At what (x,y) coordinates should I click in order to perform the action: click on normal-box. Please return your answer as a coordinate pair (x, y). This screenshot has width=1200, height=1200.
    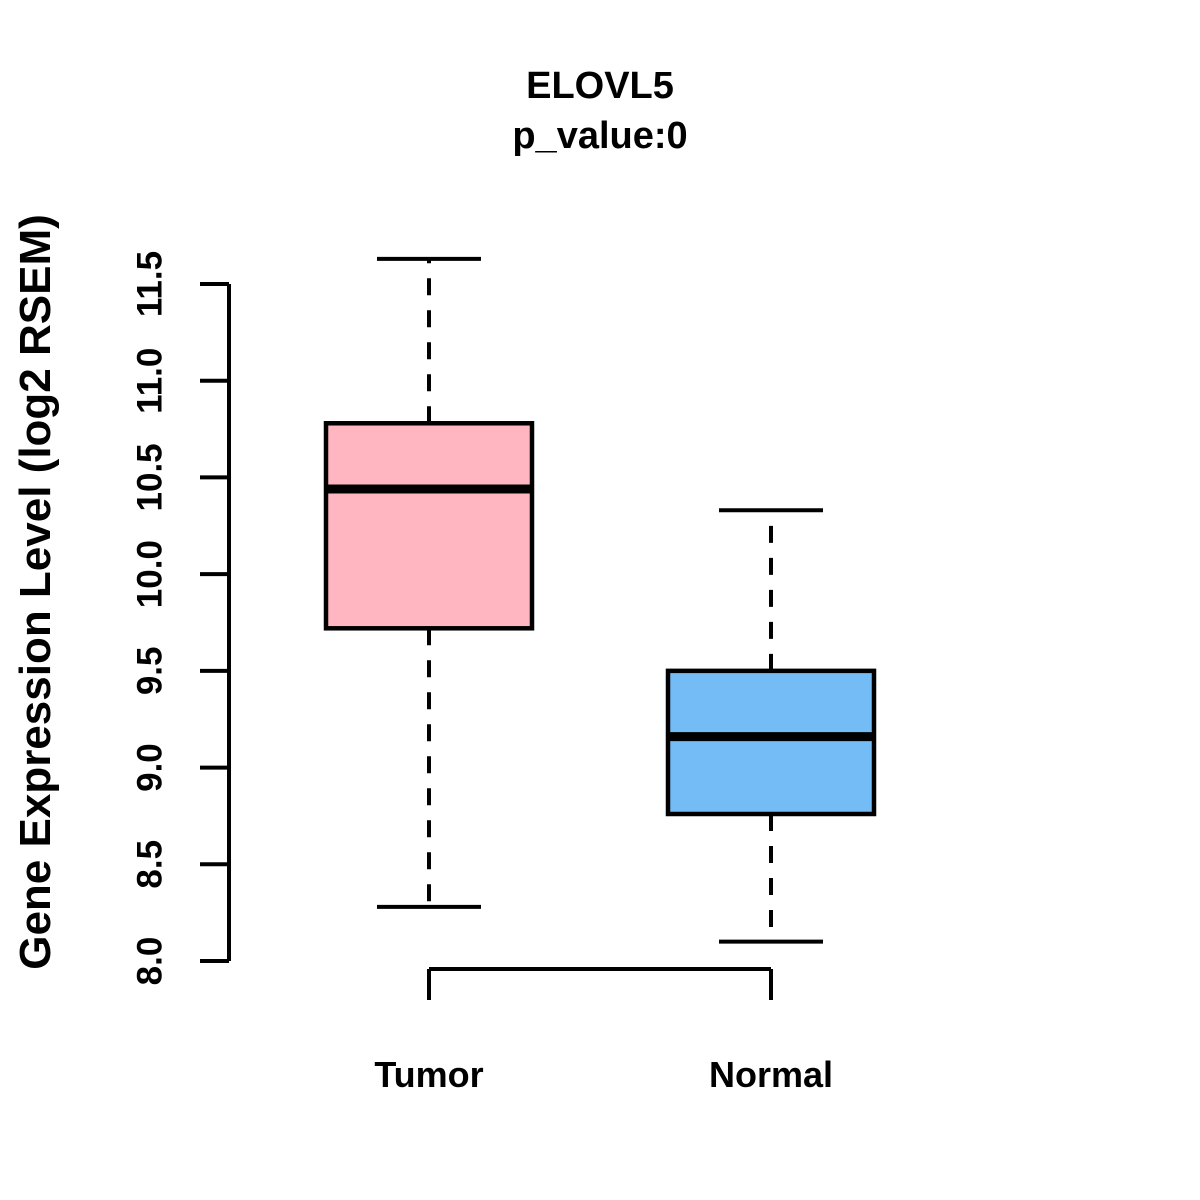
    Looking at the image, I should click on (771, 742).